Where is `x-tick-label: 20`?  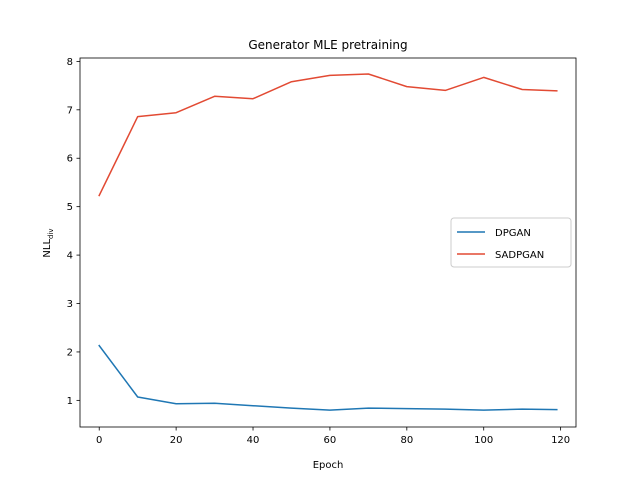
x-tick-label: 20 is located at coordinates (176, 440).